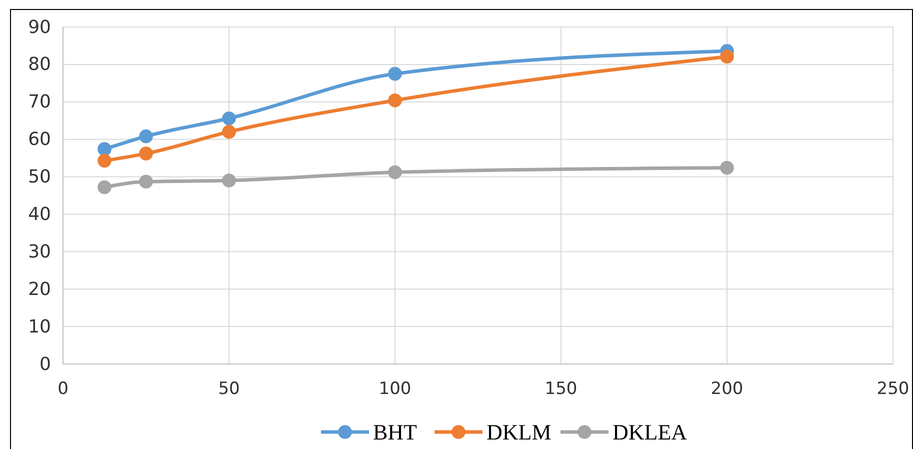 This screenshot has width=913, height=449. I want to click on y-tick-label: 10, so click(39, 327).